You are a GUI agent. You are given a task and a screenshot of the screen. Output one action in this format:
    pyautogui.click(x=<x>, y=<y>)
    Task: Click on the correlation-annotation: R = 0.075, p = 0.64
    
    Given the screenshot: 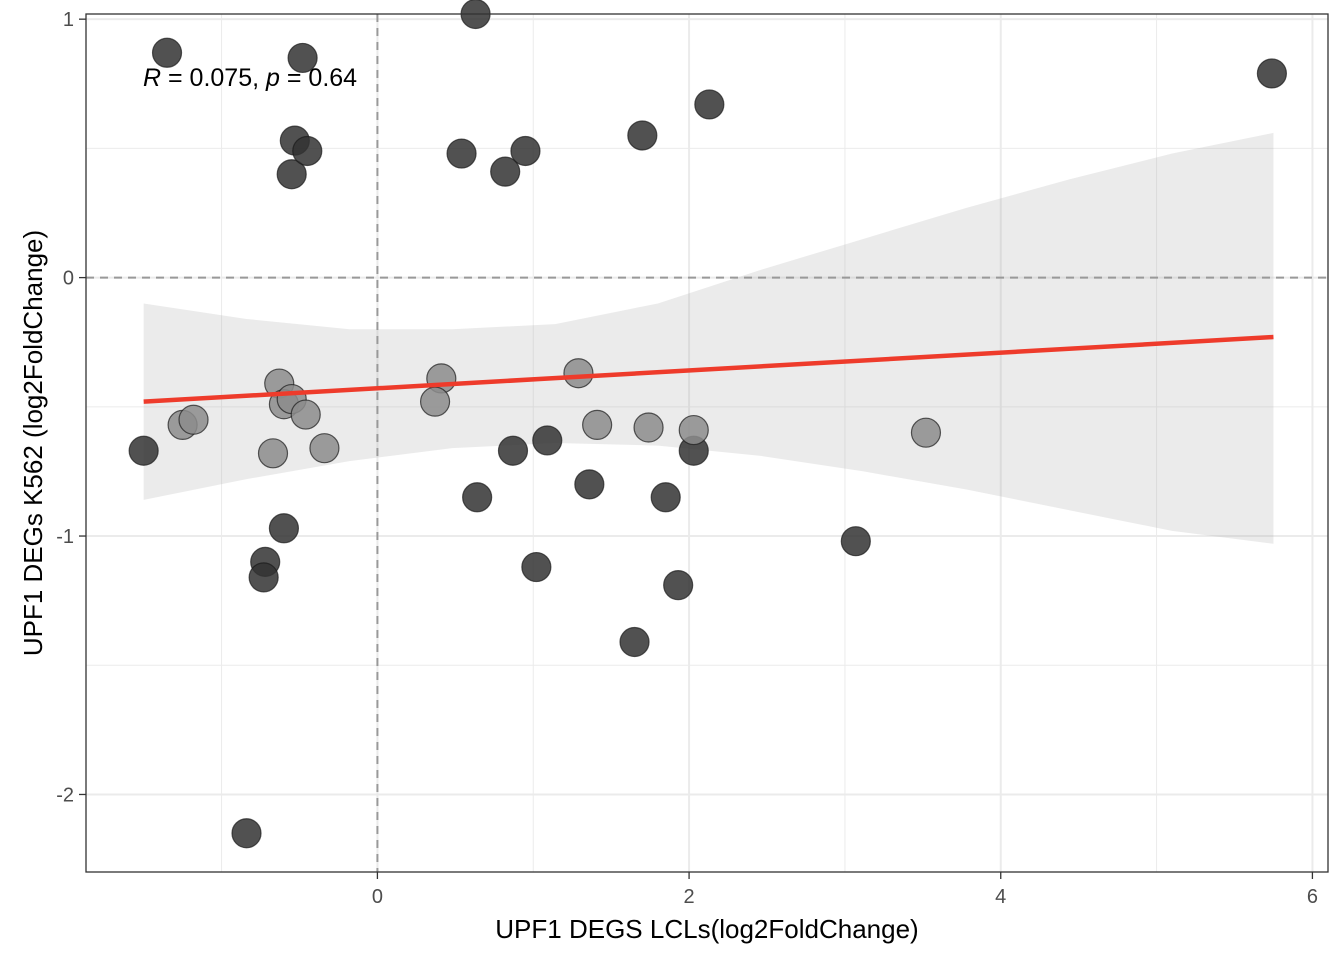 What is the action you would take?
    pyautogui.click(x=250, y=78)
    